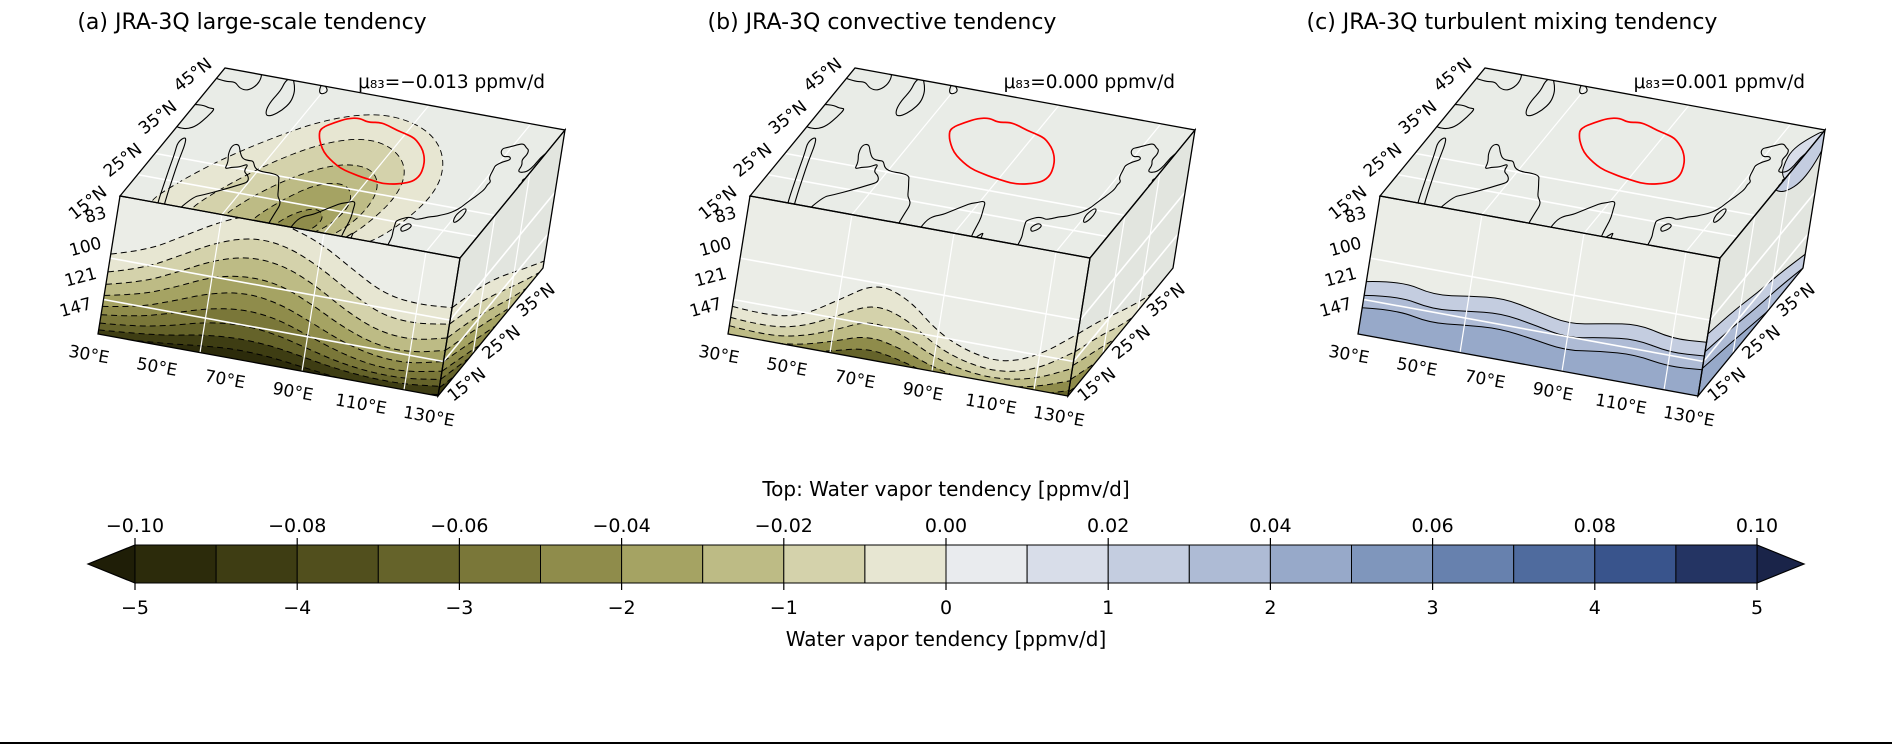 The width and height of the screenshot is (1892, 745). What do you see at coordinates (946, 526) in the screenshot?
I see `colorbar-top-tick: 0.00` at bounding box center [946, 526].